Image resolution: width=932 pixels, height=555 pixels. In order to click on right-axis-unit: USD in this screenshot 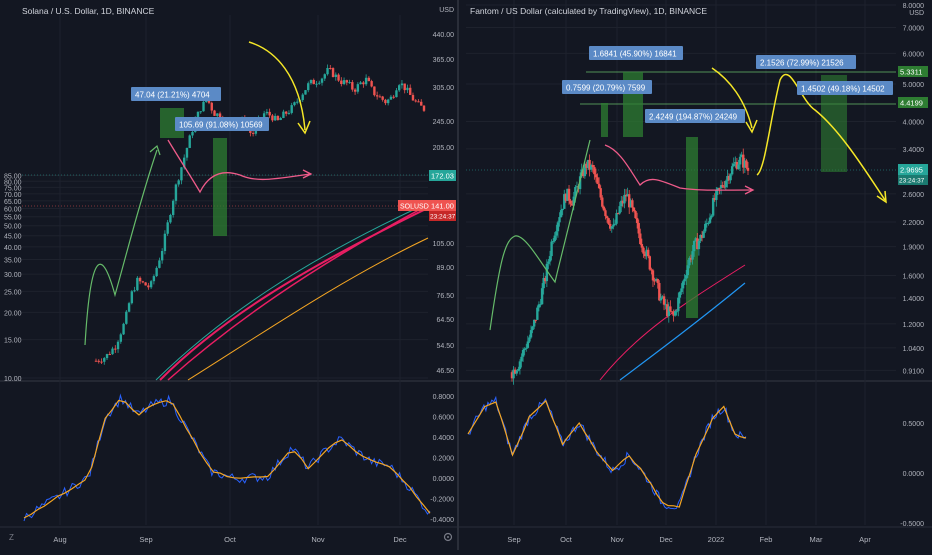, I will do `click(446, 10)`.